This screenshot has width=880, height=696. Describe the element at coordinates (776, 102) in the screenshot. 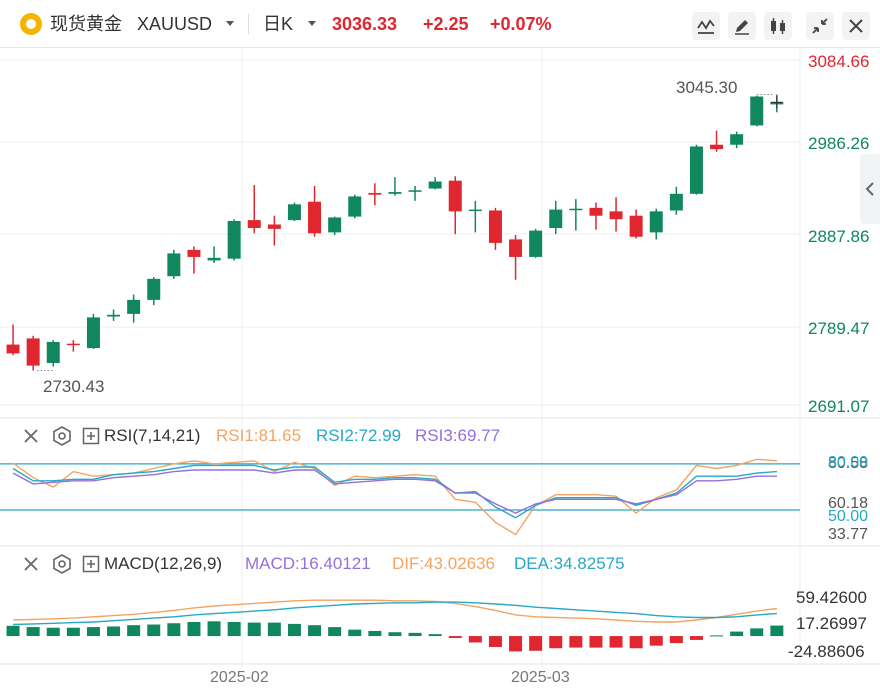

I see `cross-icon` at that location.